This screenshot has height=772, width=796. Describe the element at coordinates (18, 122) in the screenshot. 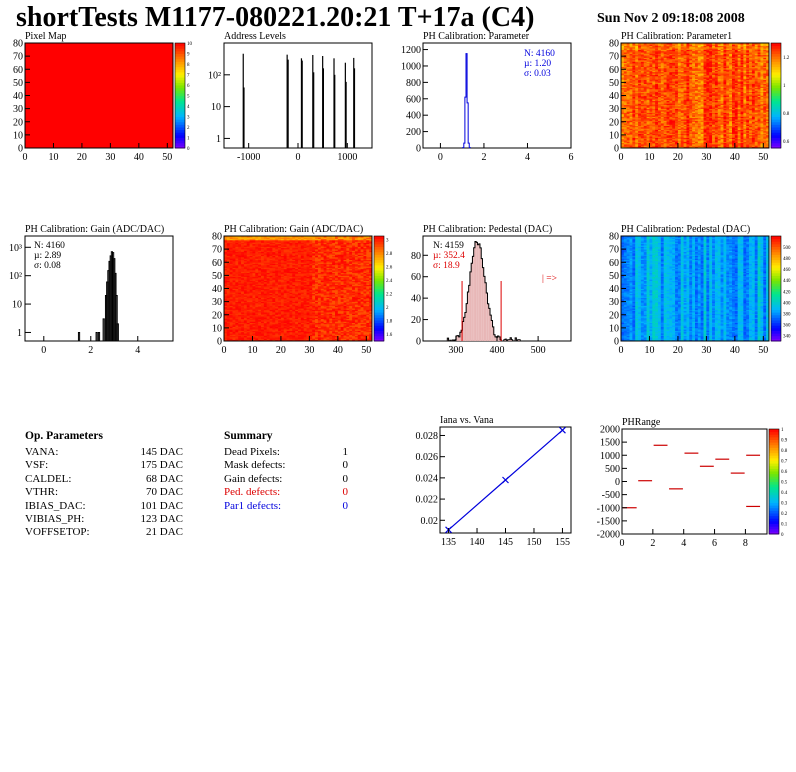

I see `y-tick-label: 20` at that location.